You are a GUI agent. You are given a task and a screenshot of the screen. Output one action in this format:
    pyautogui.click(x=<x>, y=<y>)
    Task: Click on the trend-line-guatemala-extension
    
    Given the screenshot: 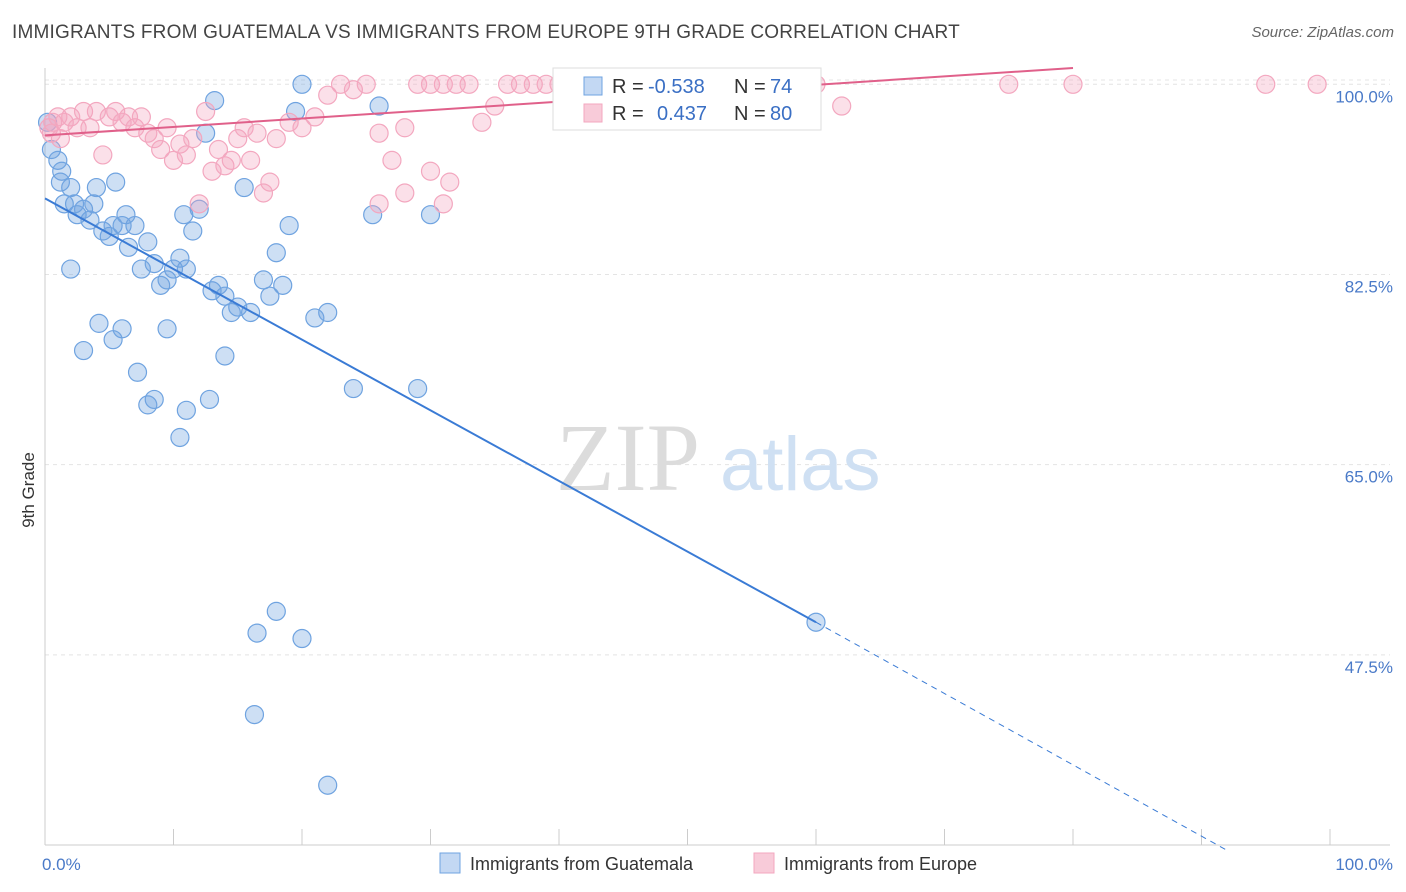 What is the action you would take?
    pyautogui.click(x=1021, y=736)
    